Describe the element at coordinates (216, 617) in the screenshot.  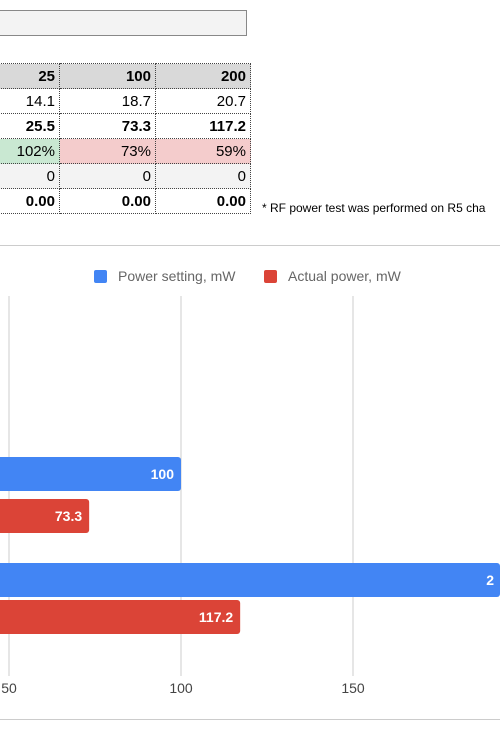
I see `bar-value-label: 117.2` at that location.